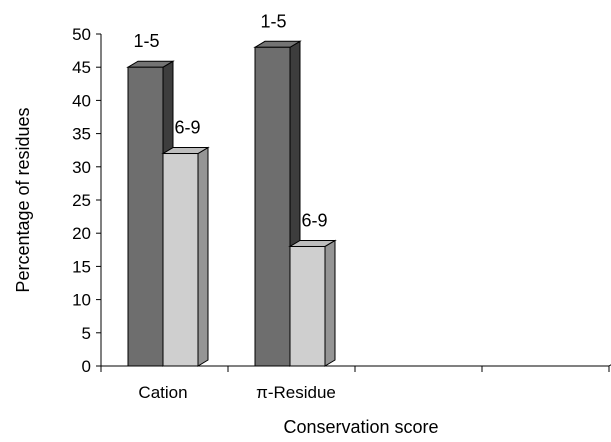  What do you see at coordinates (81, 67) in the screenshot?
I see `y-tick-label: 45` at bounding box center [81, 67].